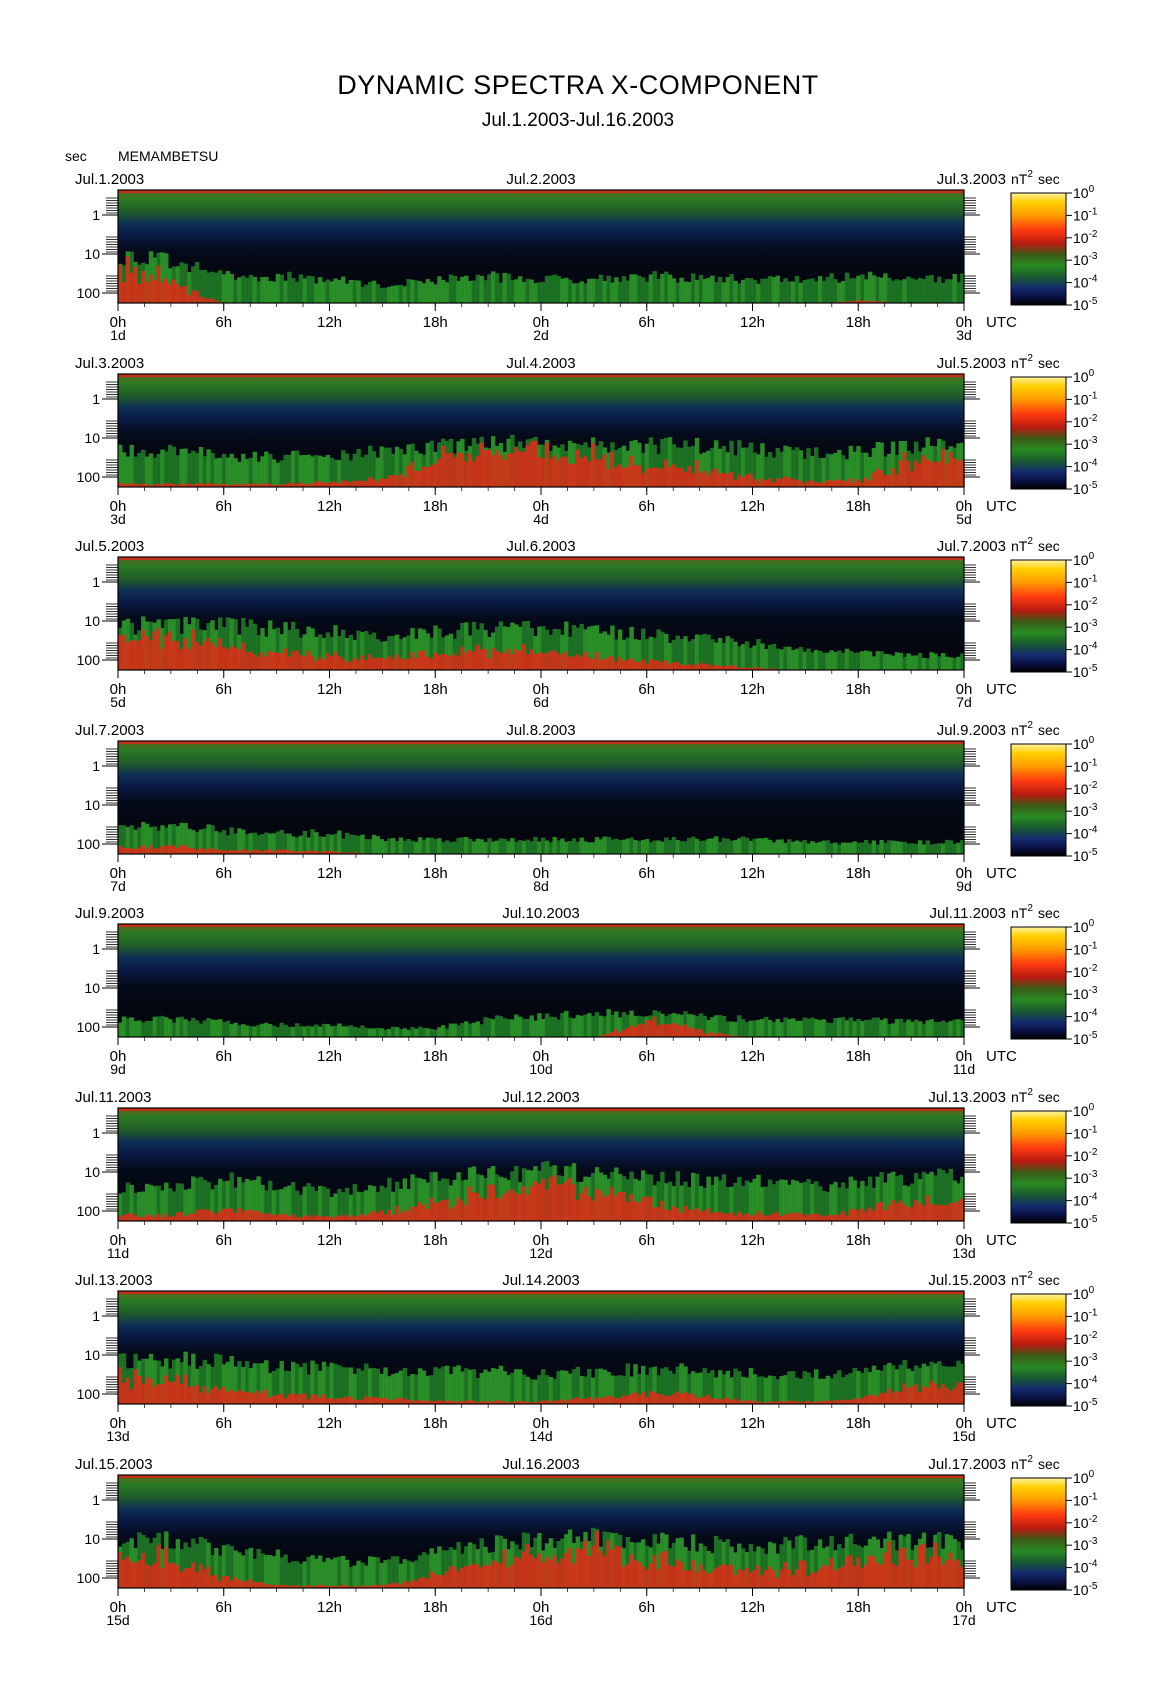  I want to click on spectra-background, so click(541, 797).